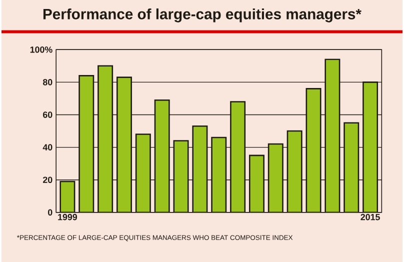 The width and height of the screenshot is (404, 262). I want to click on x-tick-label: 1999, so click(68, 217).